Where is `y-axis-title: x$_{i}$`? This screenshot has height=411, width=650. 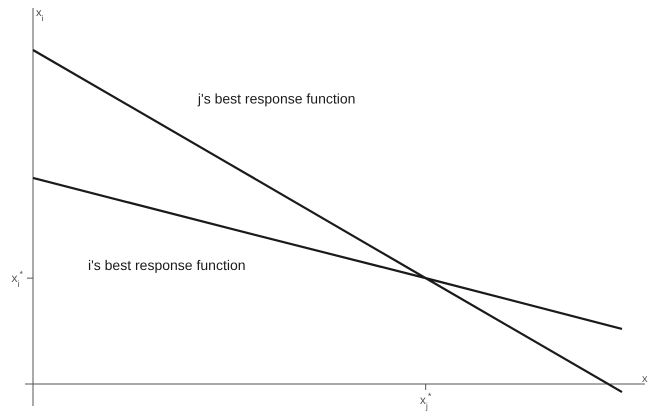
y-axis-title: x$_{i}$ is located at coordinates (40, 14).